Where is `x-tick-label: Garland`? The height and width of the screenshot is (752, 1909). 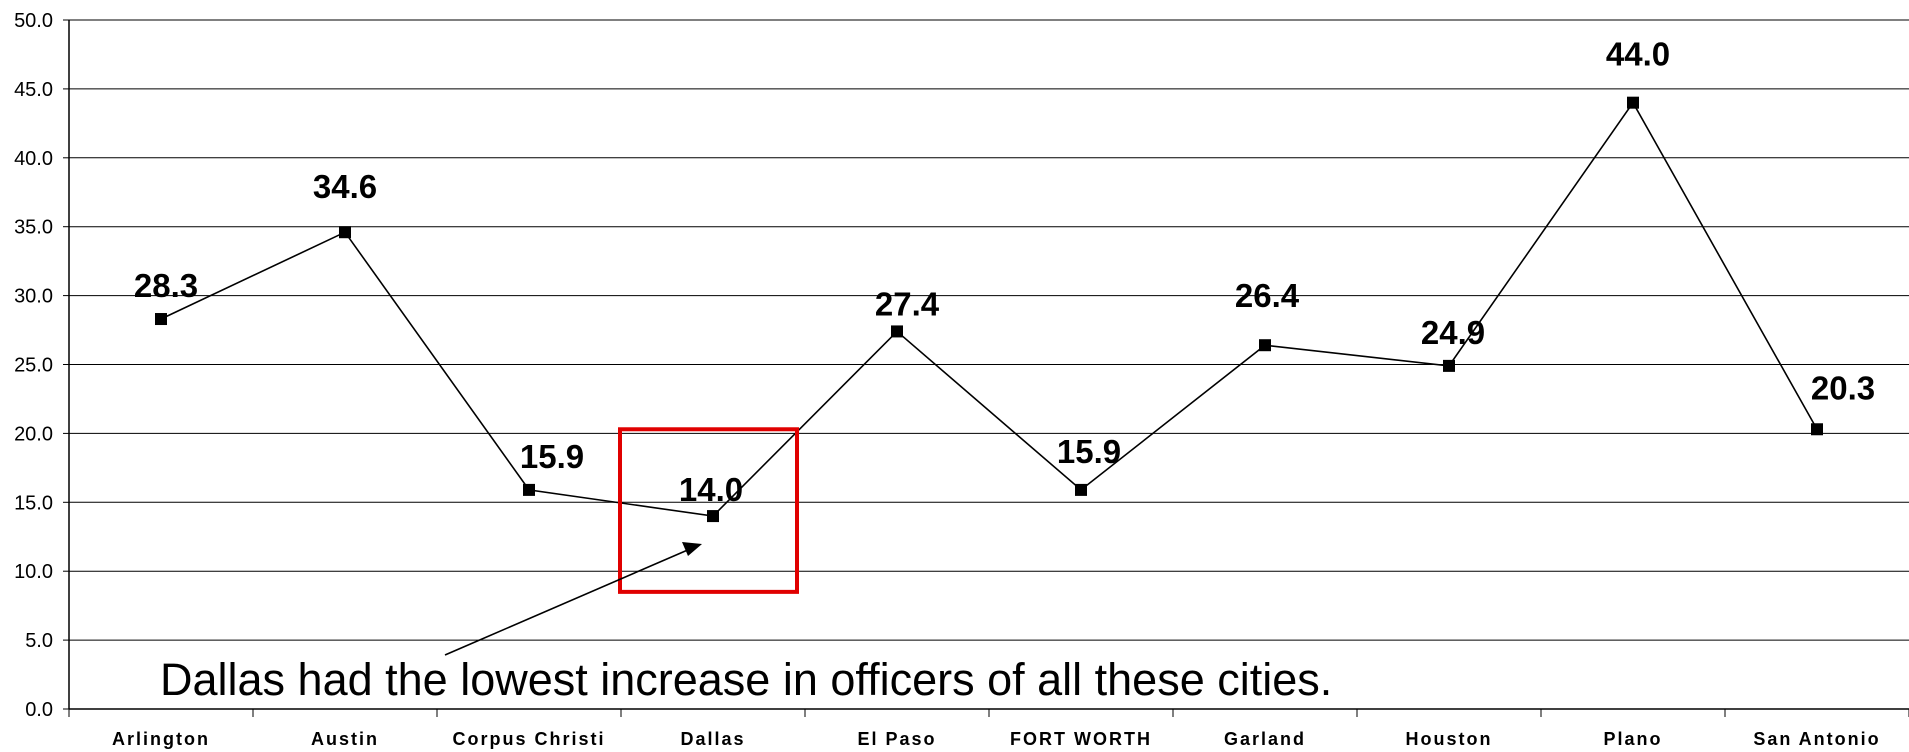
x-tick-label: Garland is located at coordinates (1265, 739).